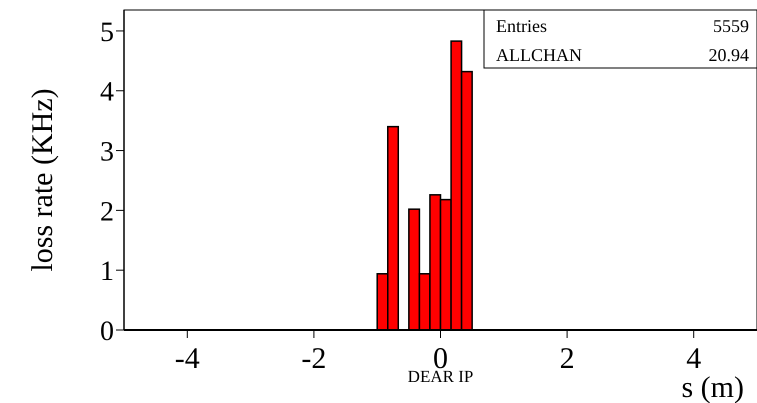  What do you see at coordinates (567, 358) in the screenshot?
I see `x-tick-label: 2` at bounding box center [567, 358].